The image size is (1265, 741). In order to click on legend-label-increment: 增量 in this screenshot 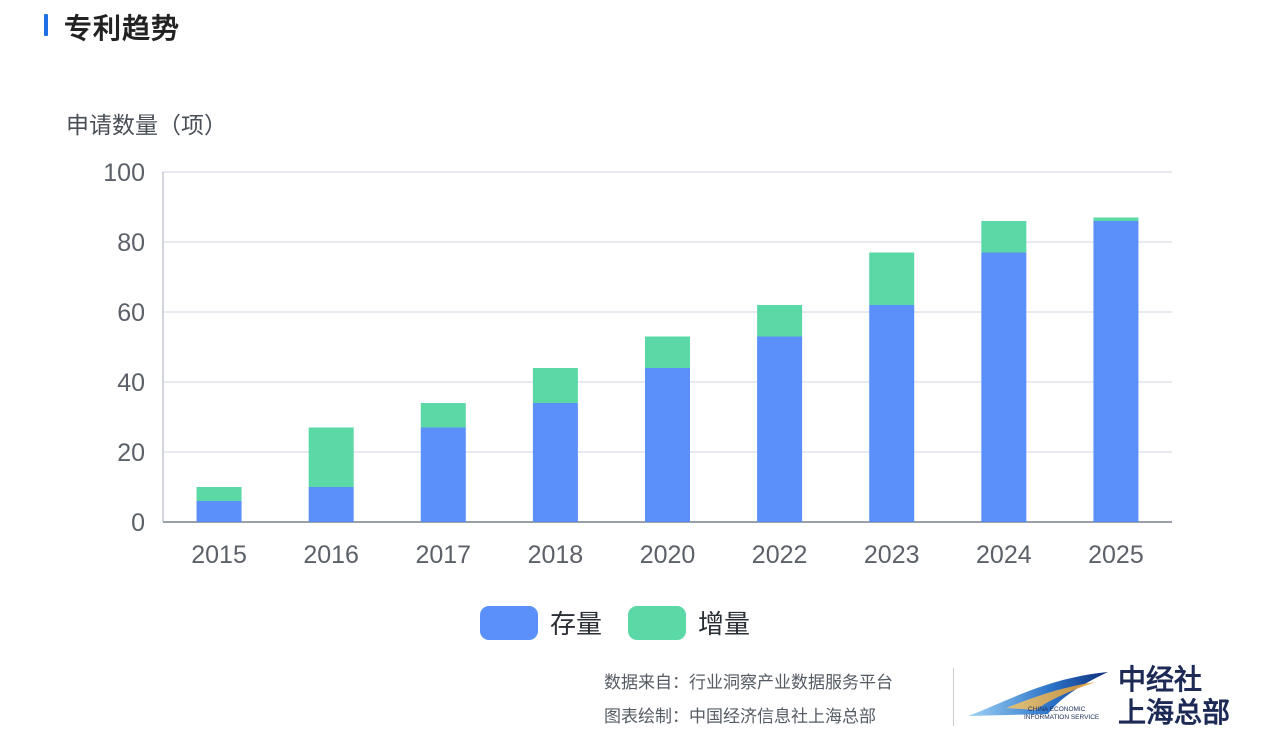, I will do `click(724, 625)`.